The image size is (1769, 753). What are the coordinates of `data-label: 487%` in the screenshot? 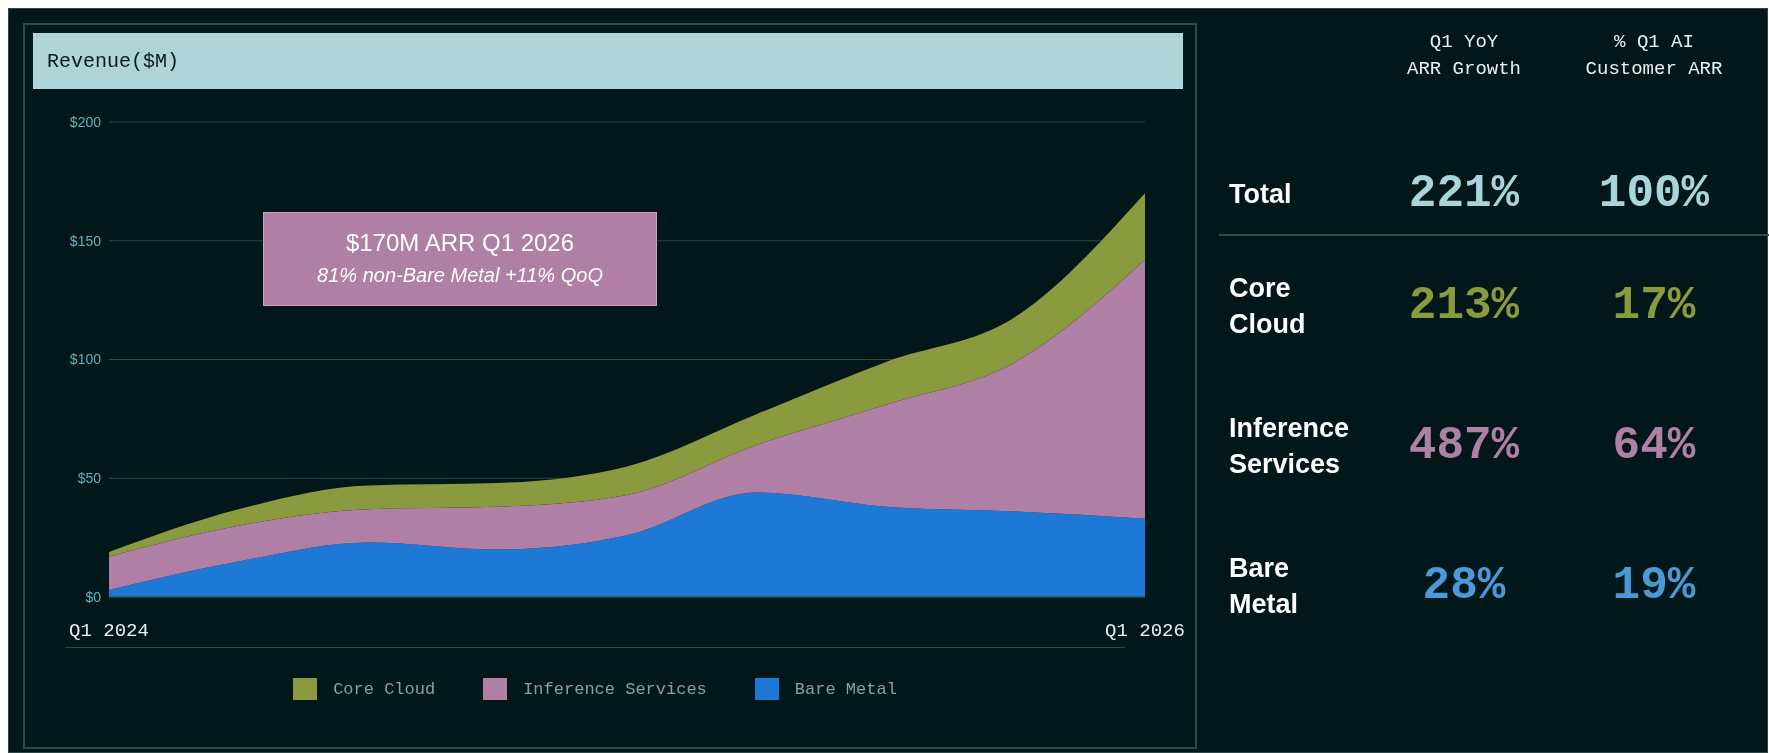 It's located at (1464, 446).